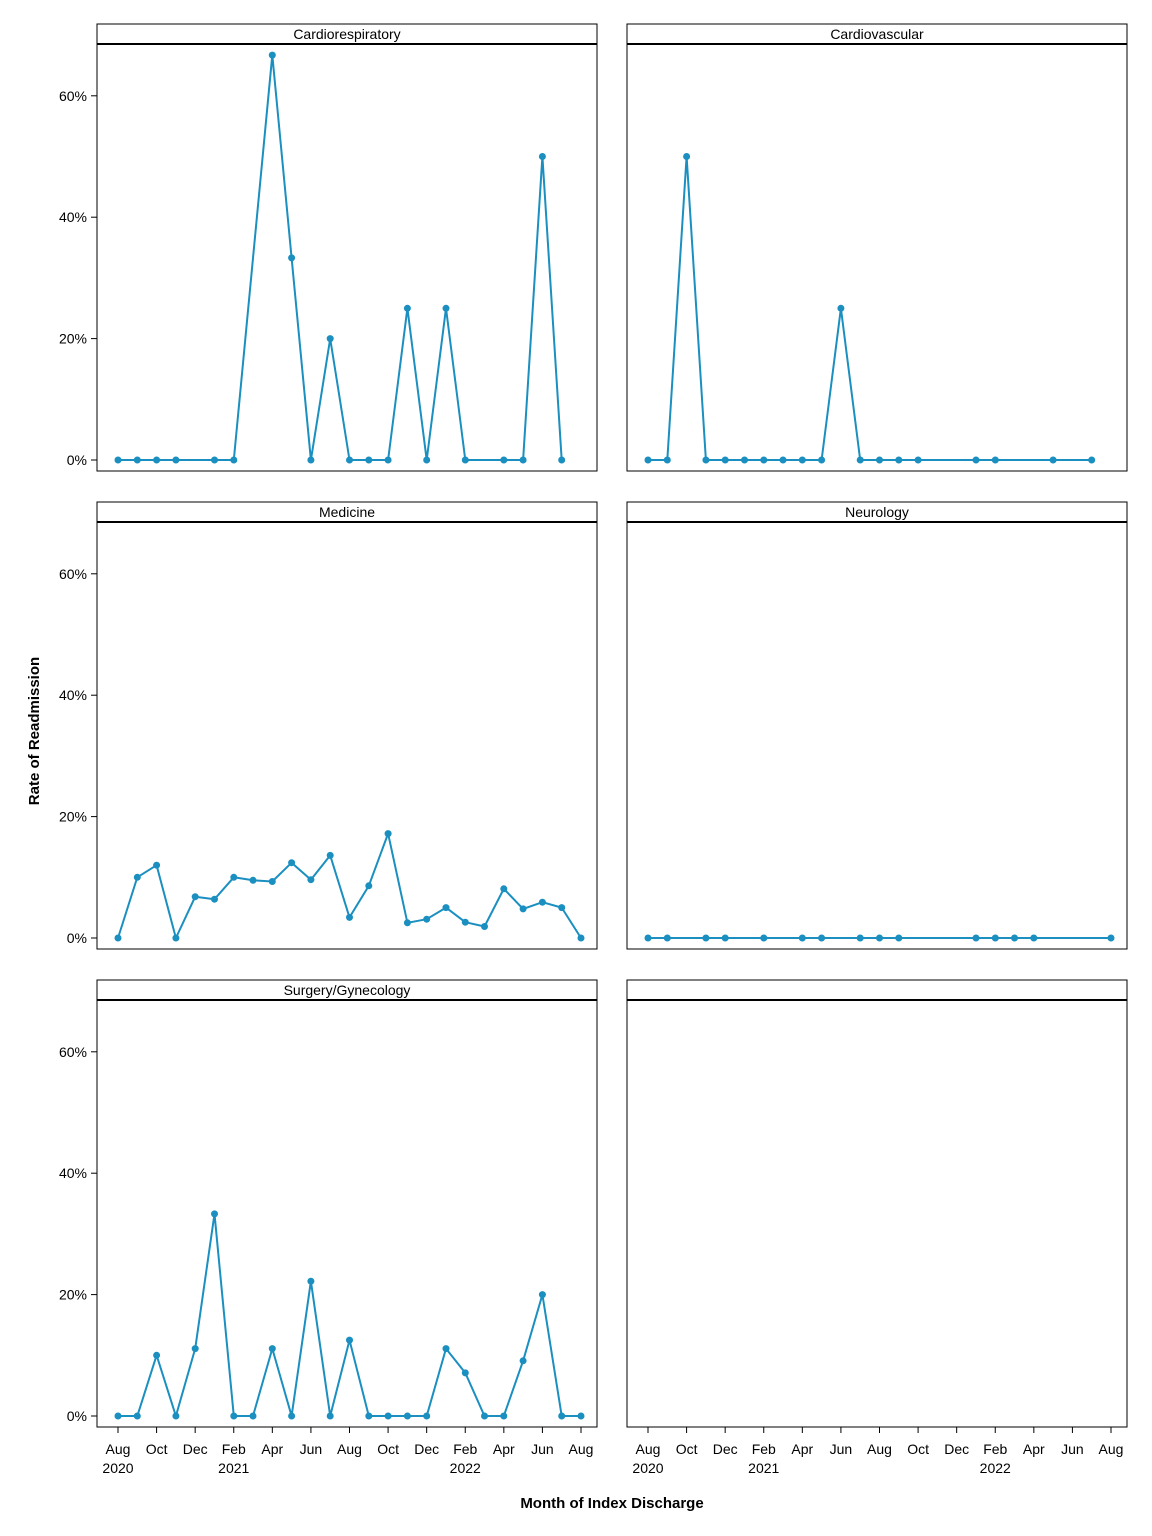  Describe the element at coordinates (877, 247) in the screenshot. I see `panel-2: Cardiovascular` at that location.